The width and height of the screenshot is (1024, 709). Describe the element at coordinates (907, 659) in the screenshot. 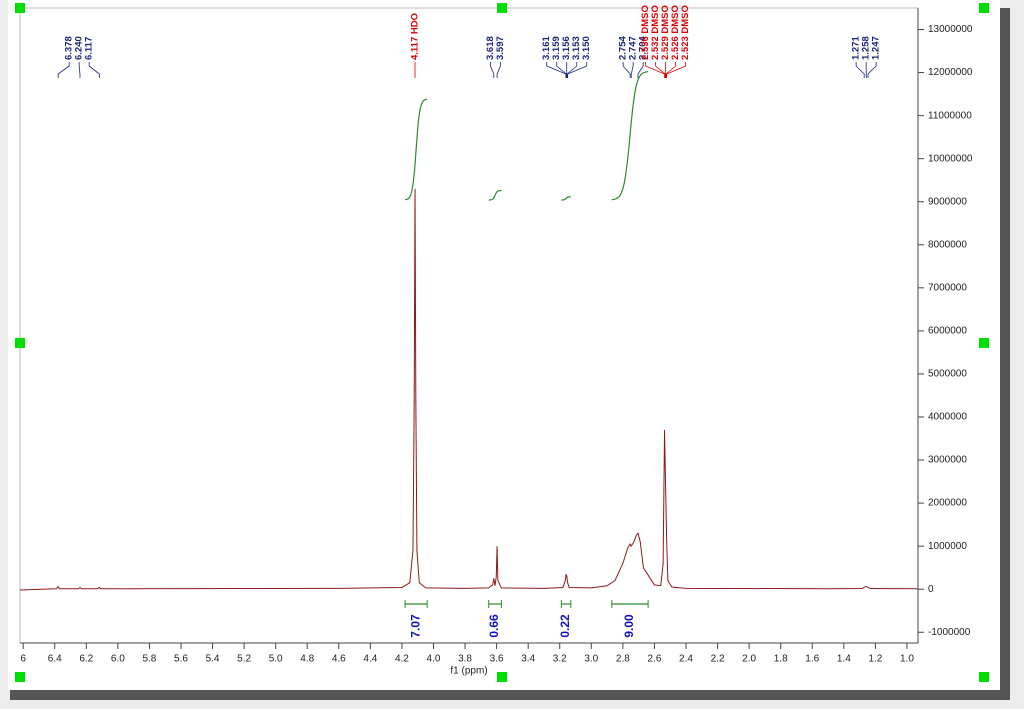

I see `x-tick-label: 1.0` at that location.